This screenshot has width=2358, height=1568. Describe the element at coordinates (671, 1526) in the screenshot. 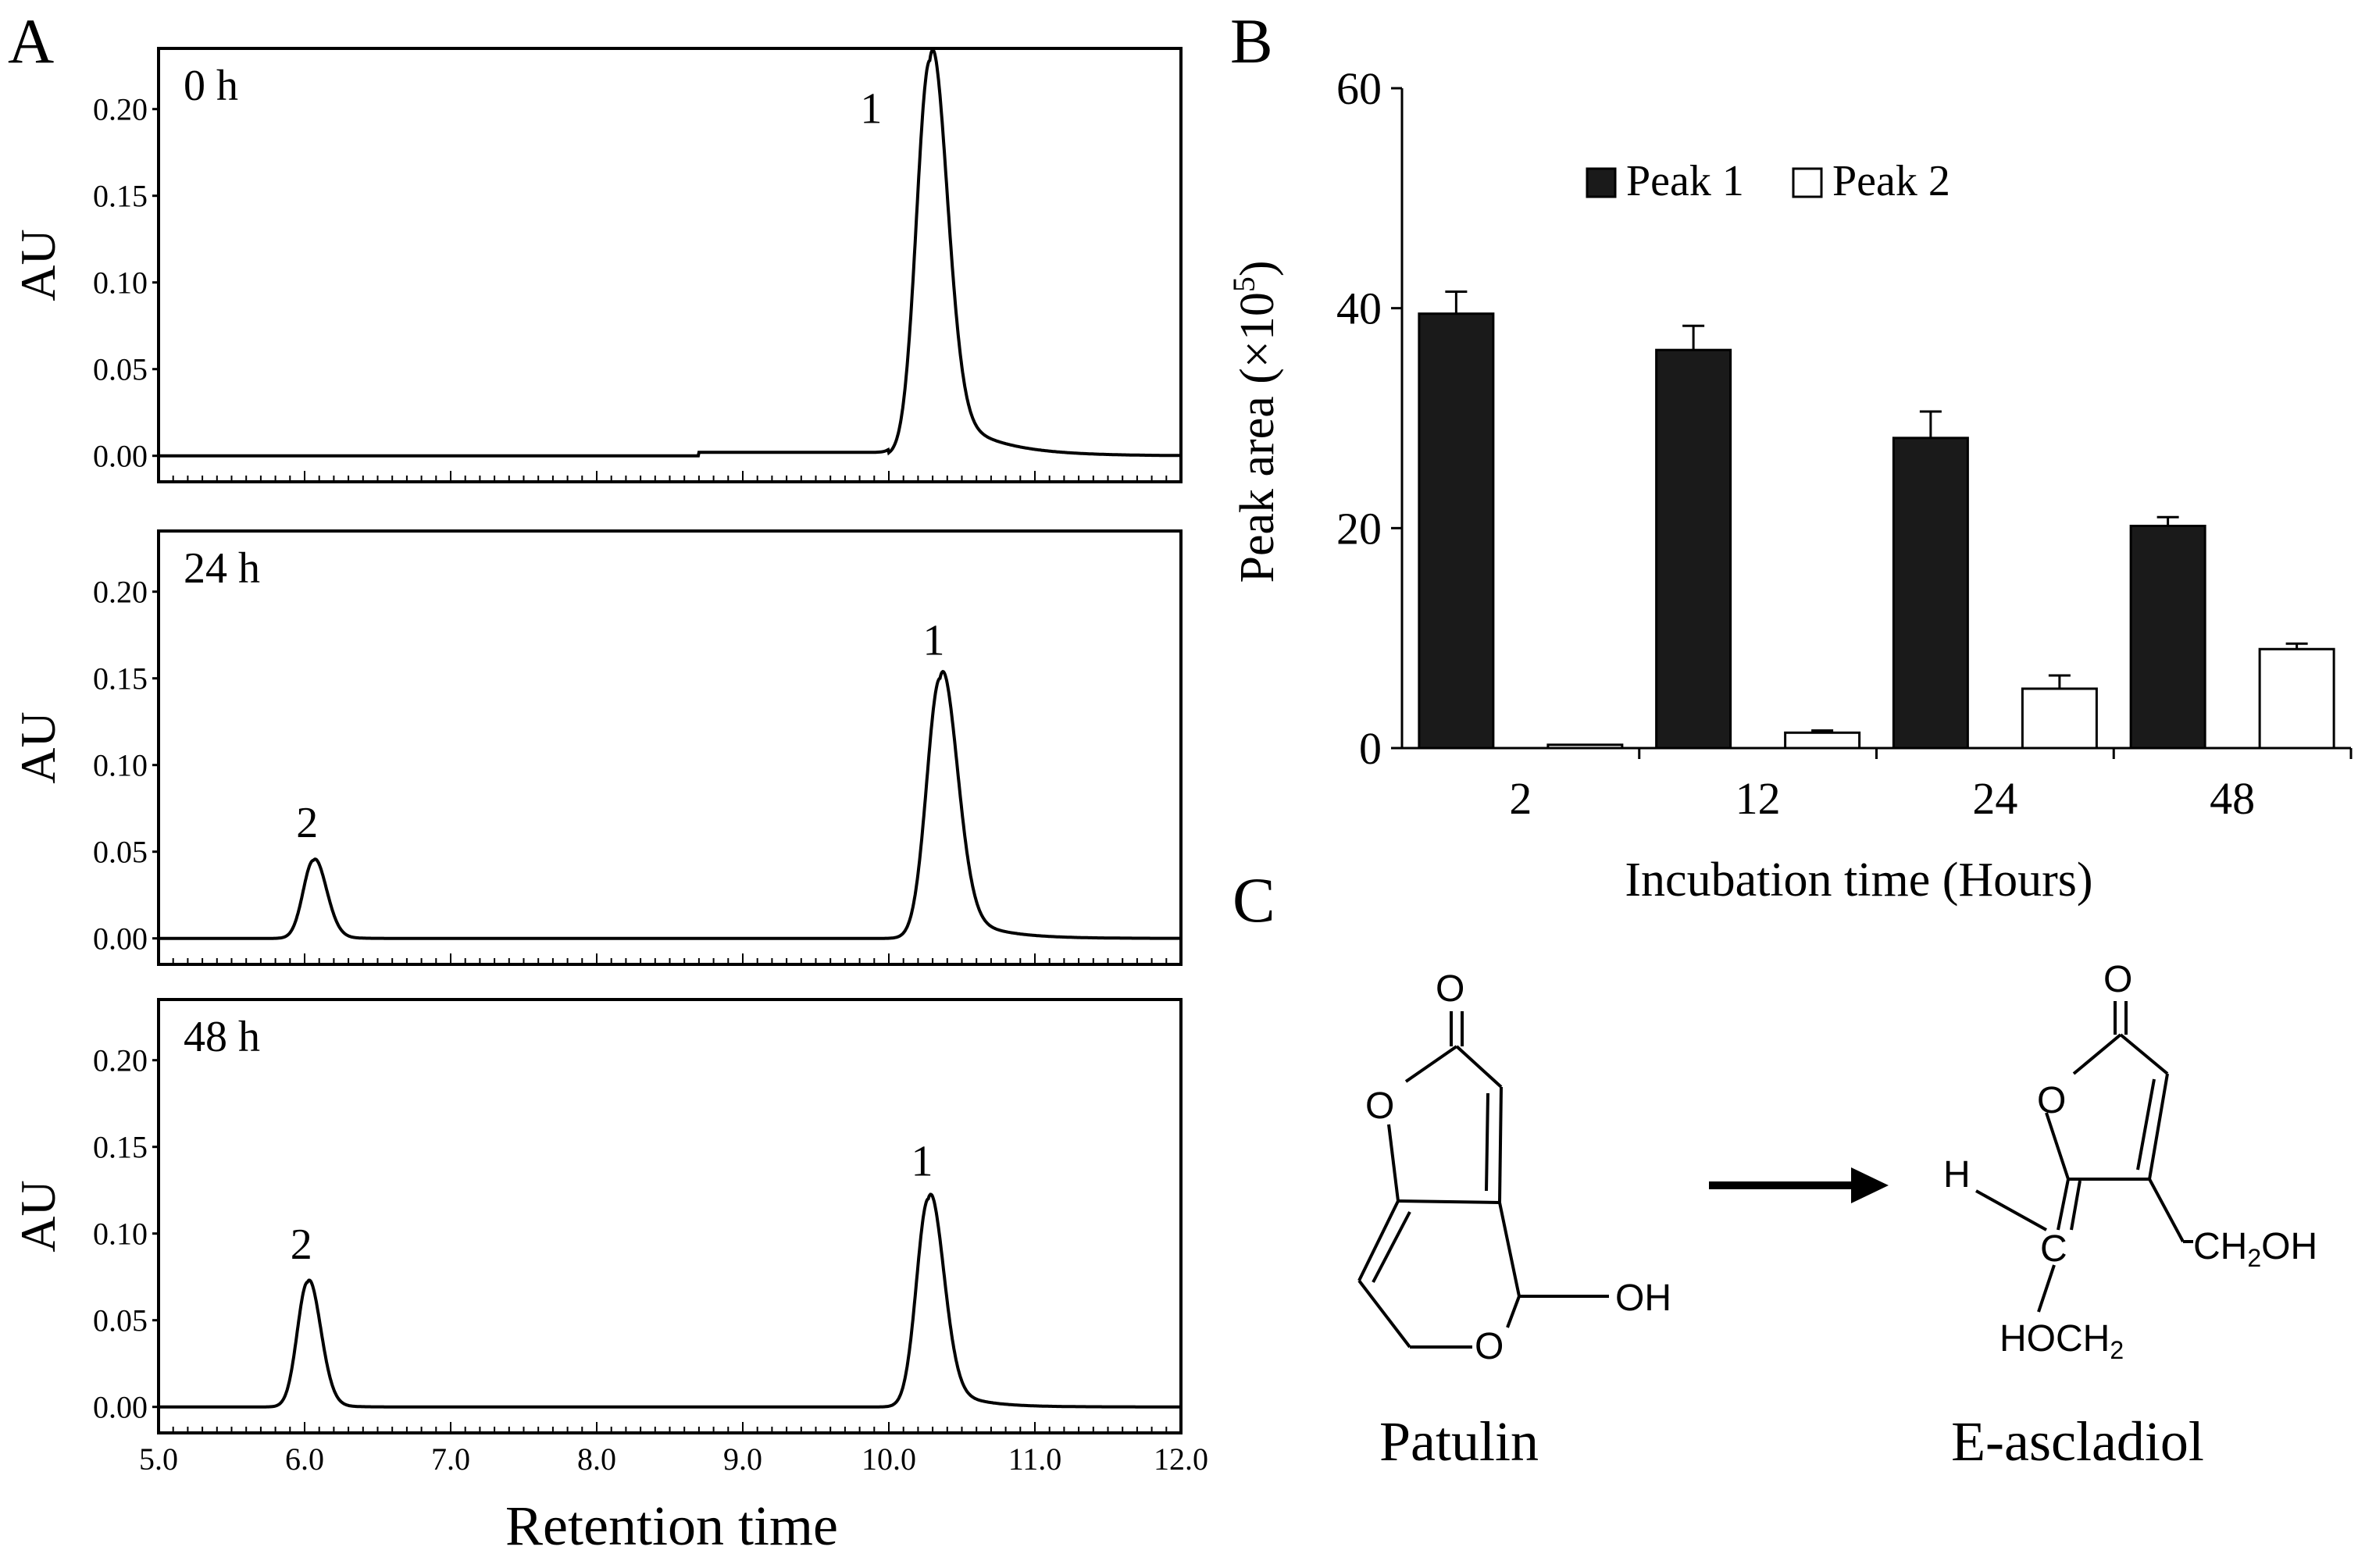

I see `x-axis-title: Retention time` at that location.